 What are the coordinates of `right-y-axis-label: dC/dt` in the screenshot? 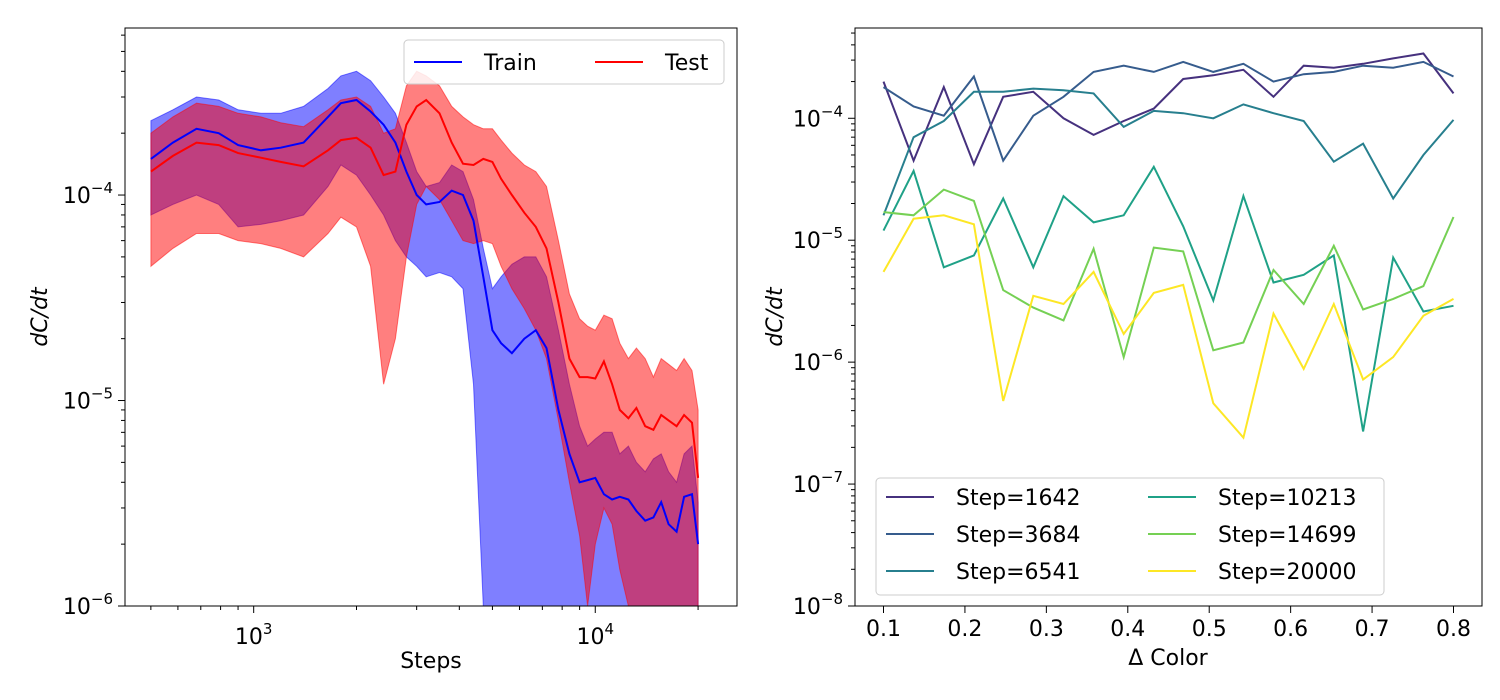 It's located at (775, 316).